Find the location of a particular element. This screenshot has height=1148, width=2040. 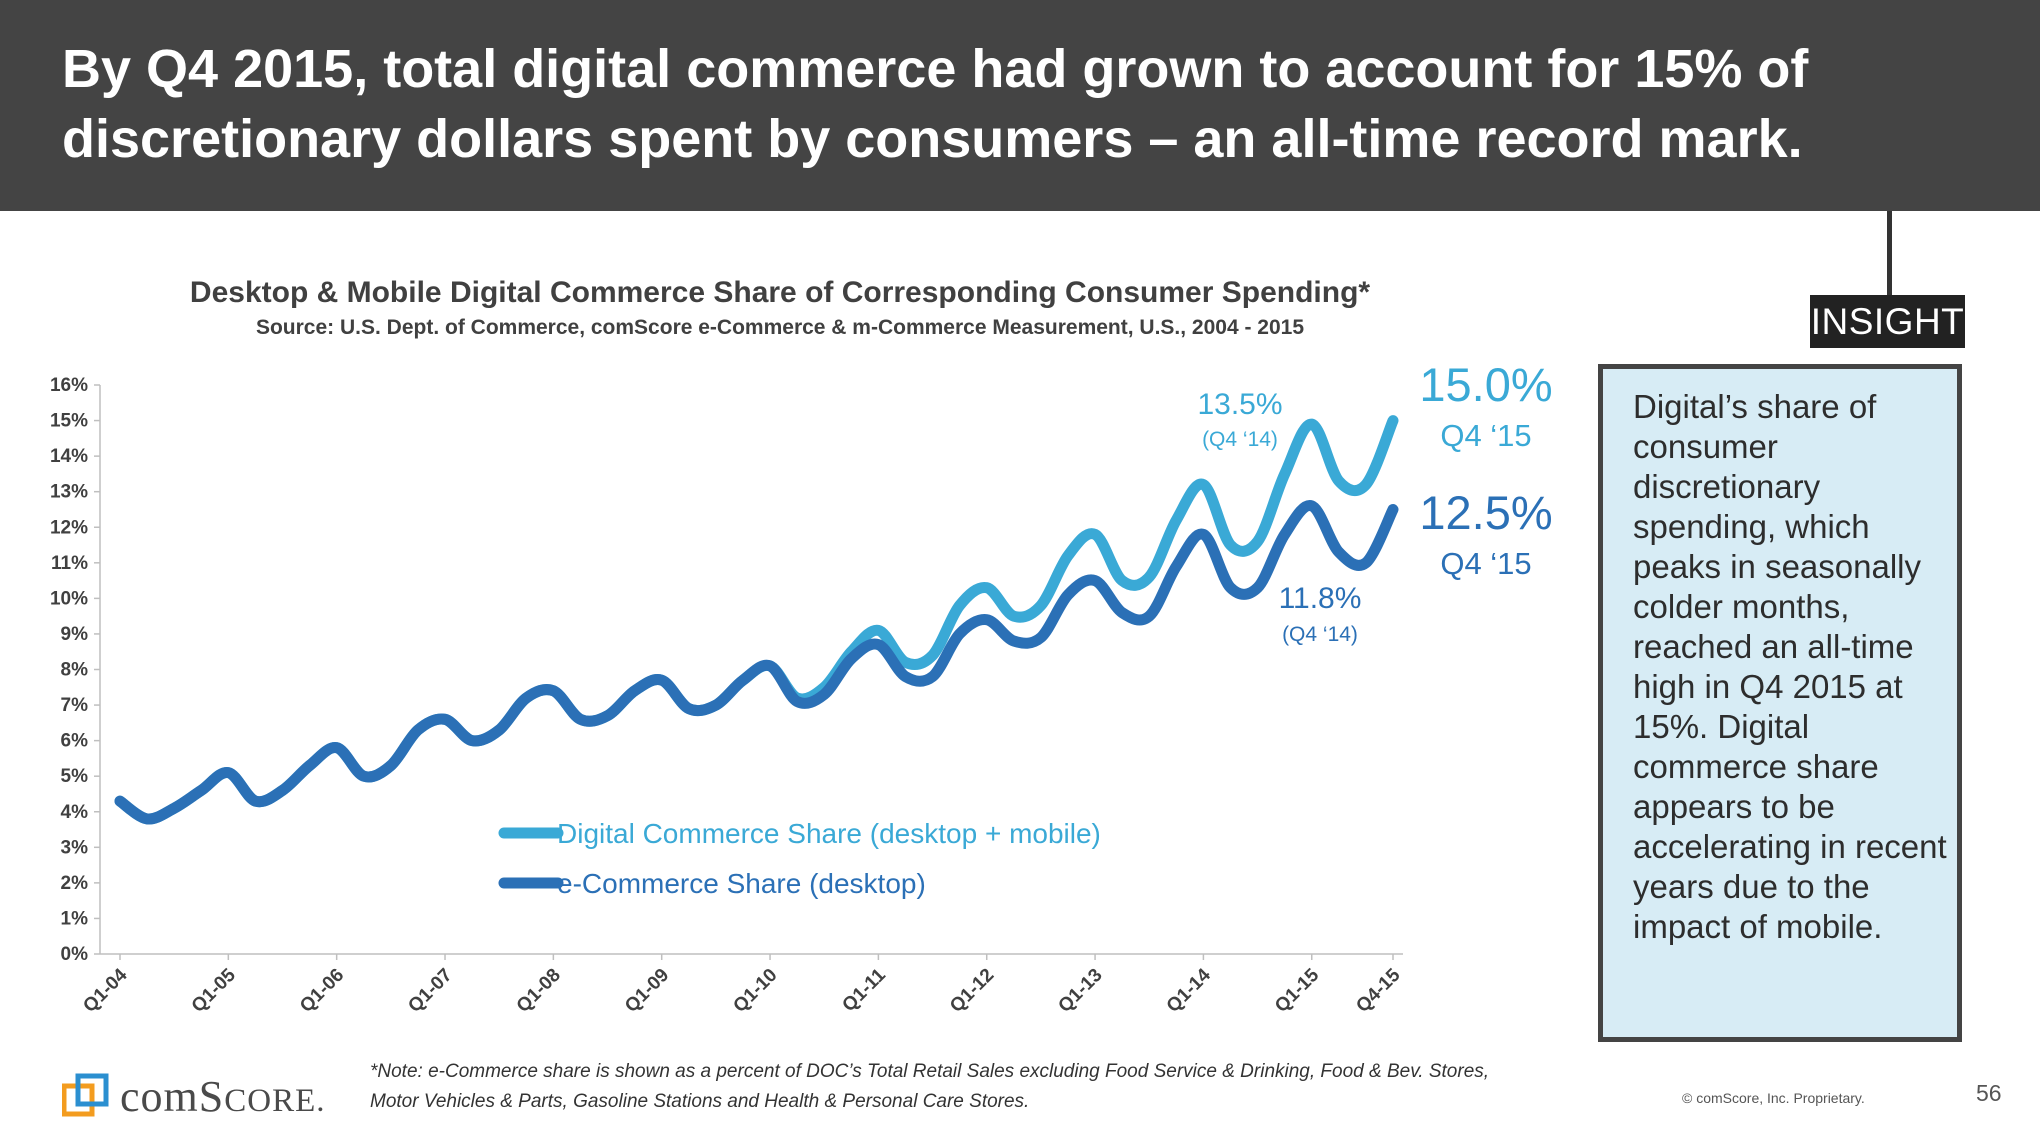

annotation-ecom-q4-15-label: Q4 ‘15 is located at coordinates (1485, 563).